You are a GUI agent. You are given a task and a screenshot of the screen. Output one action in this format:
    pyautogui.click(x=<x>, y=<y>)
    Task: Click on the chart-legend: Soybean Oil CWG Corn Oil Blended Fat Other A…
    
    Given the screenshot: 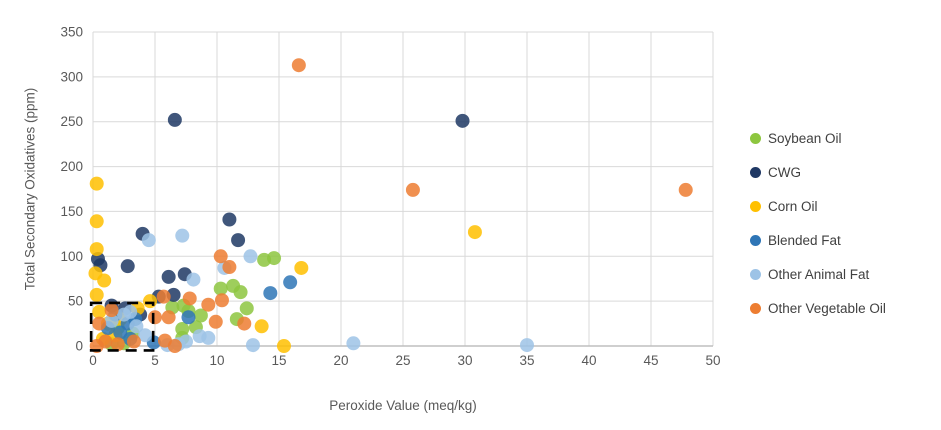 What is the action you would take?
    pyautogui.click(x=818, y=223)
    